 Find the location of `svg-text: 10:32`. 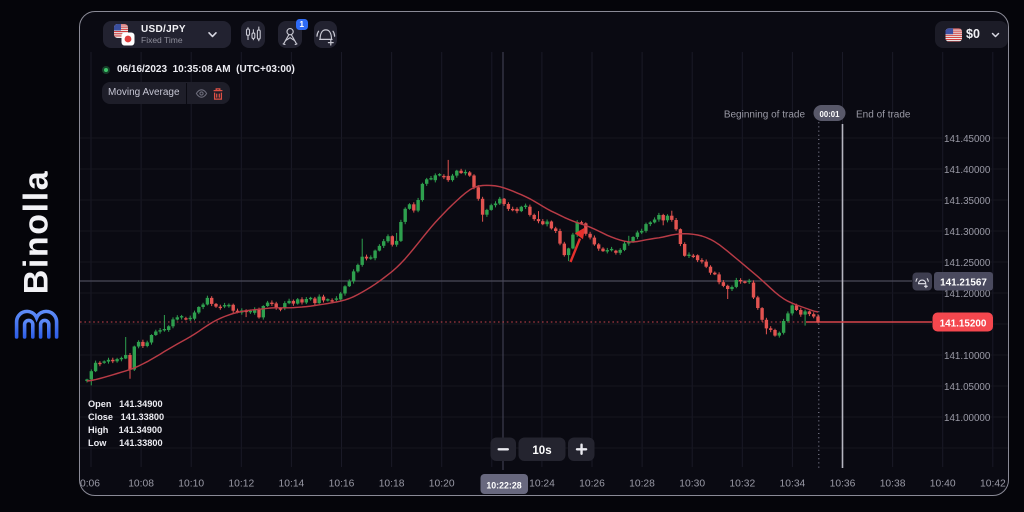

svg-text: 10:32 is located at coordinates (742, 484).